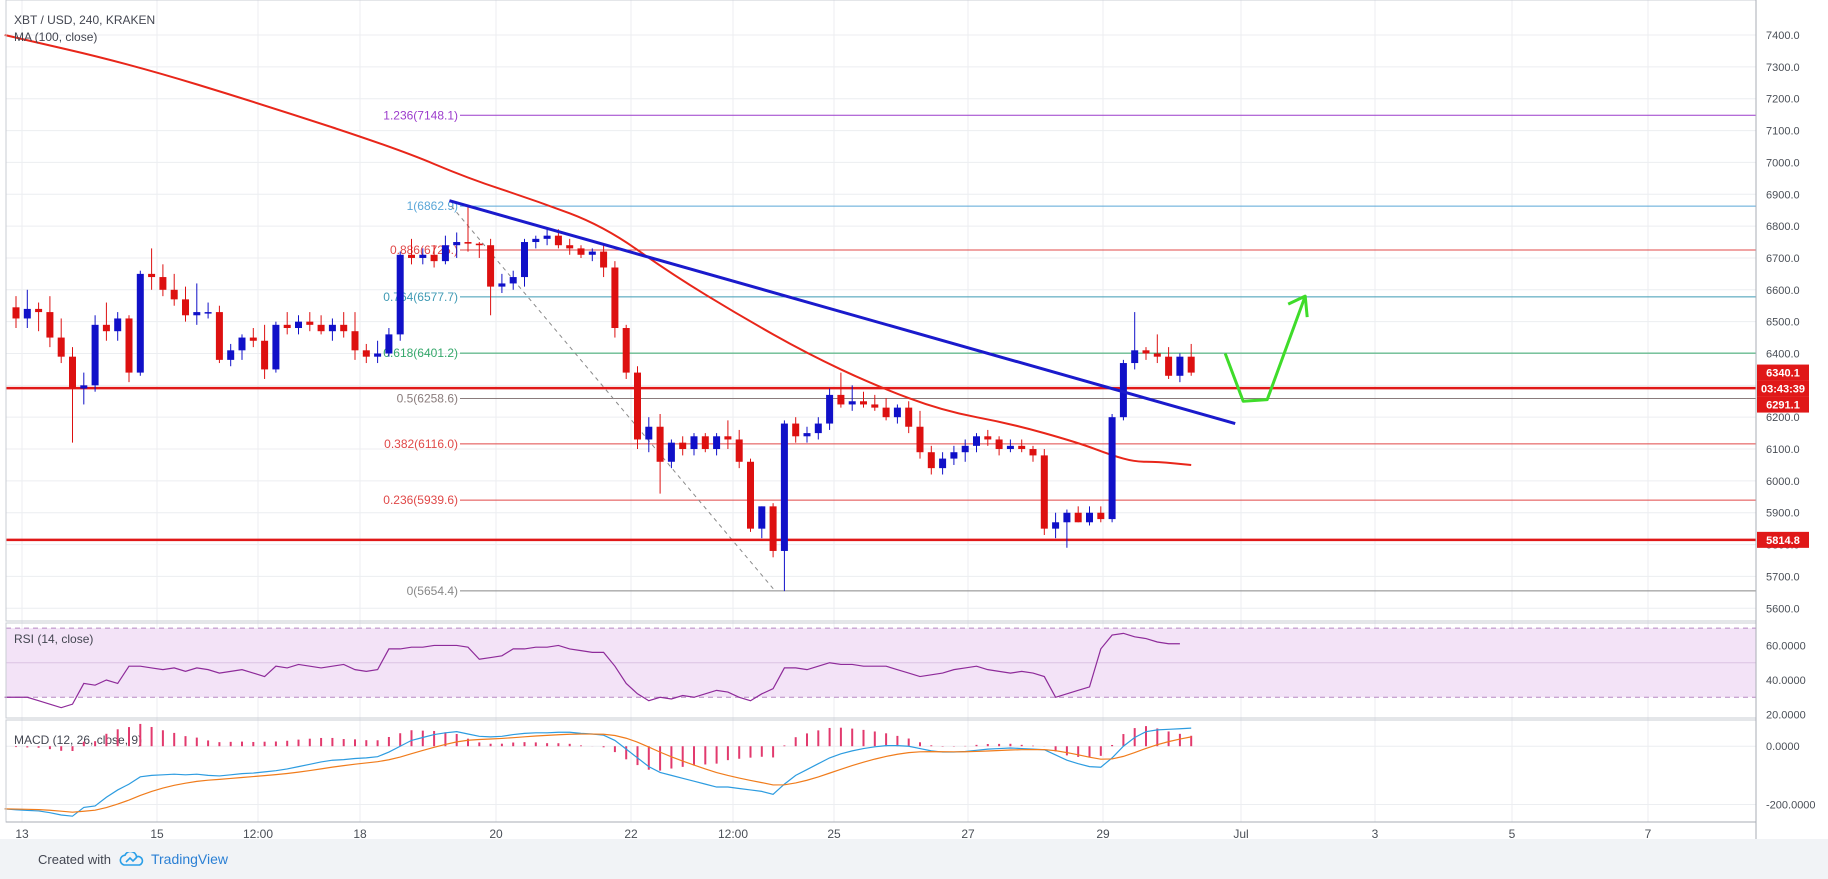 Image resolution: width=1828 pixels, height=879 pixels. I want to click on macd-pane: MACD (12, 26, close, 9), so click(598, 770).